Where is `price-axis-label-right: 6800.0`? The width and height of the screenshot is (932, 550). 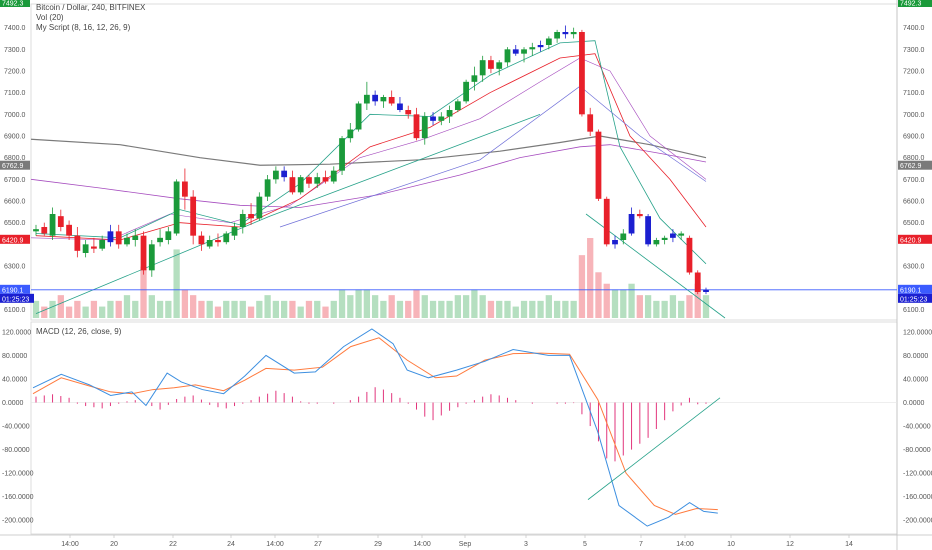
price-axis-label-right: 6800.0 is located at coordinates (914, 158).